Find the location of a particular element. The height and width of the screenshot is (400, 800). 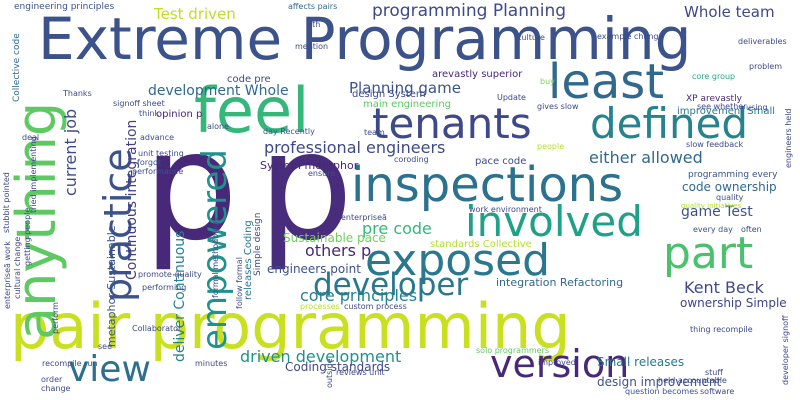

word: every day is located at coordinates (713, 229).